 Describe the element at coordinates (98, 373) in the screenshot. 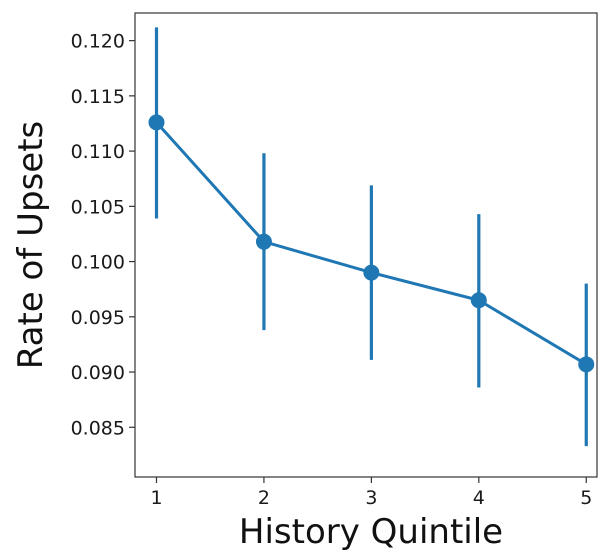

I see `y-tick-label: 0.090` at that location.